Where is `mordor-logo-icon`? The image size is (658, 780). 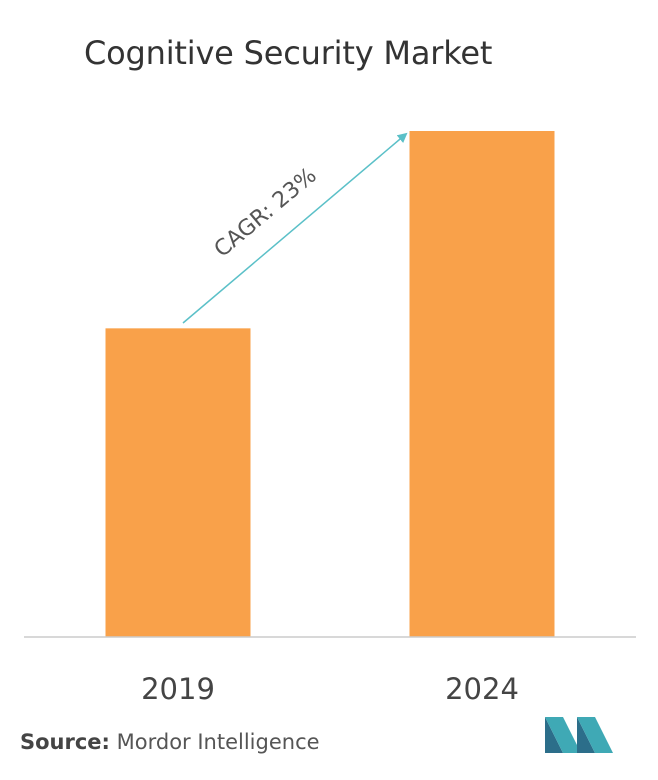
mordor-logo-icon is located at coordinates (579, 735).